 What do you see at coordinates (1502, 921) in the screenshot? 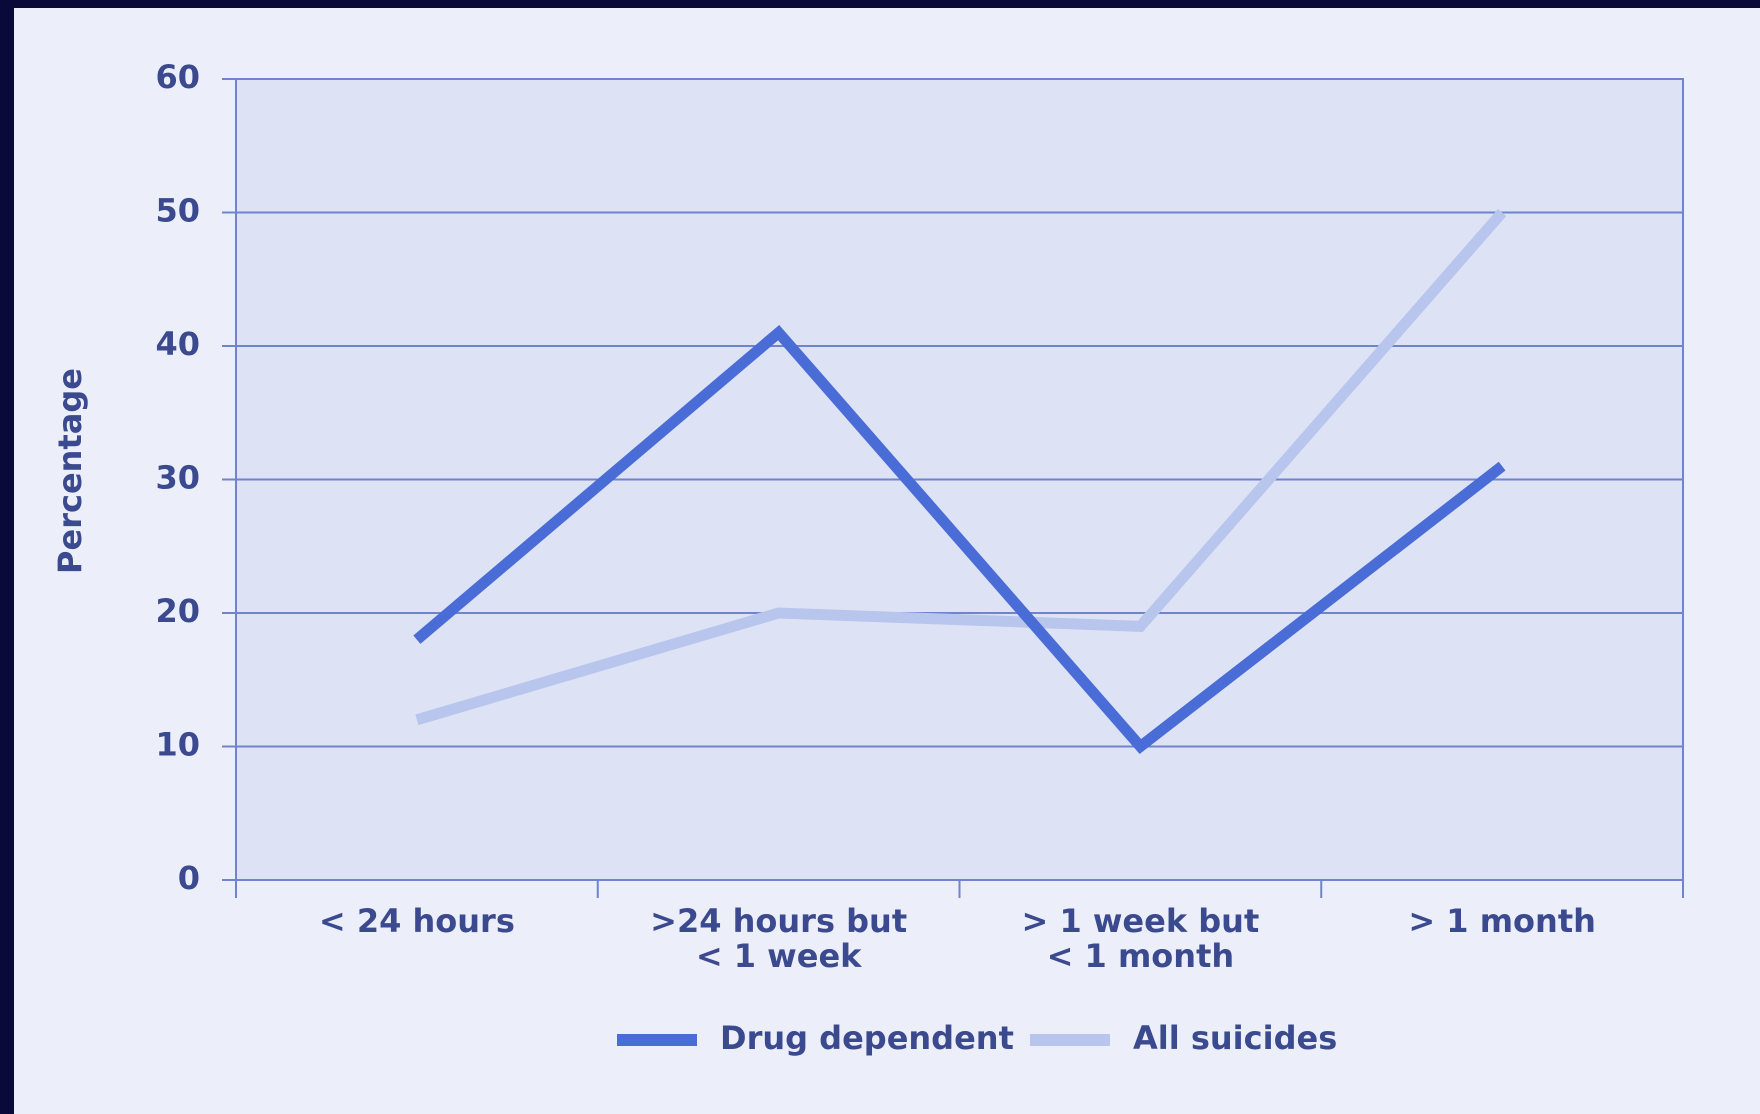
I see `x-tick-label: > 1 month` at bounding box center [1502, 921].